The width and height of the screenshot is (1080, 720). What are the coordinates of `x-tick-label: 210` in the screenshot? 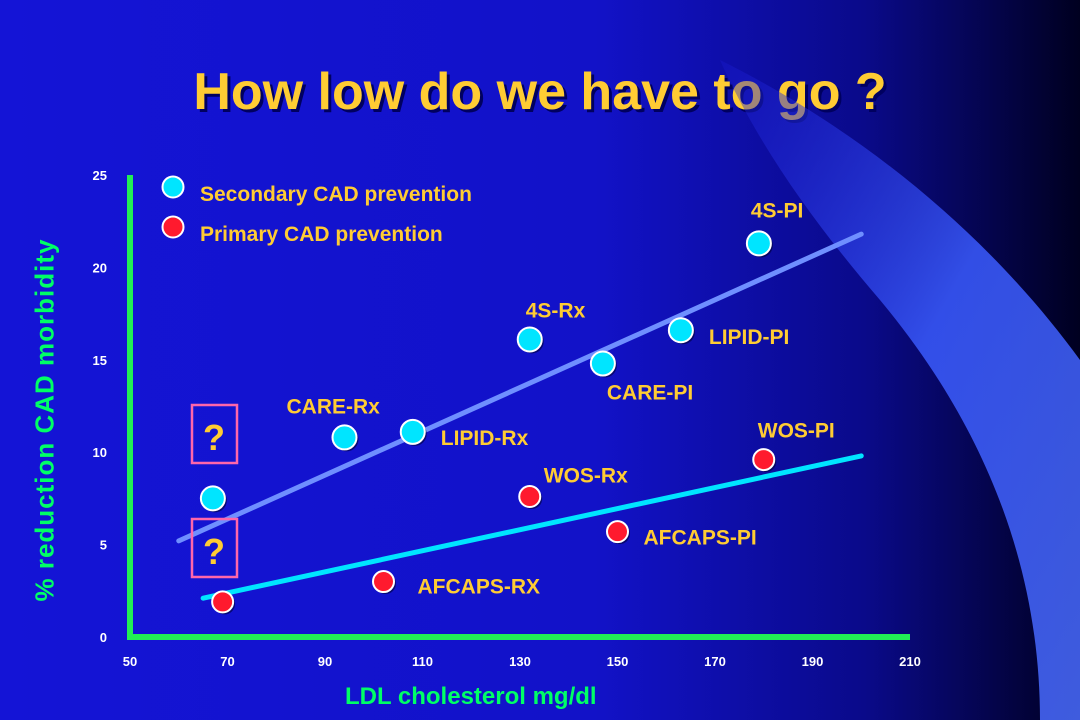 It's located at (910, 661).